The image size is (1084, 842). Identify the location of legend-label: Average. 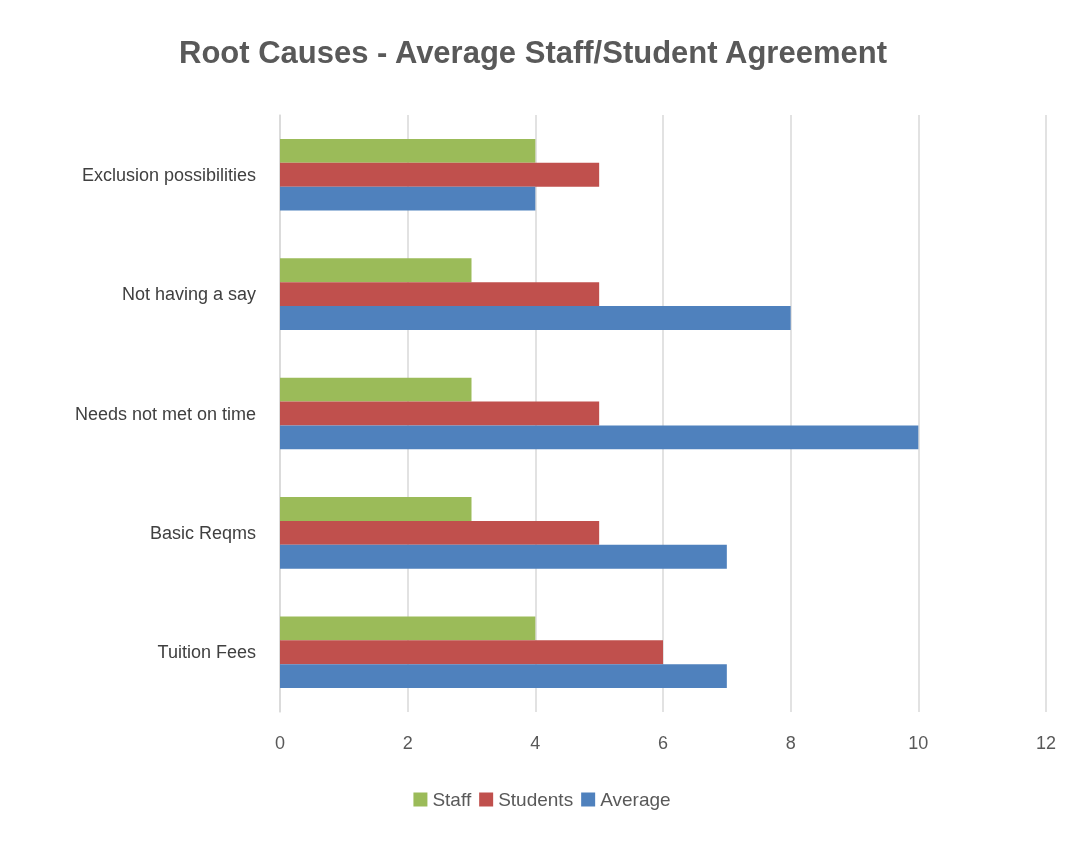
(635, 799).